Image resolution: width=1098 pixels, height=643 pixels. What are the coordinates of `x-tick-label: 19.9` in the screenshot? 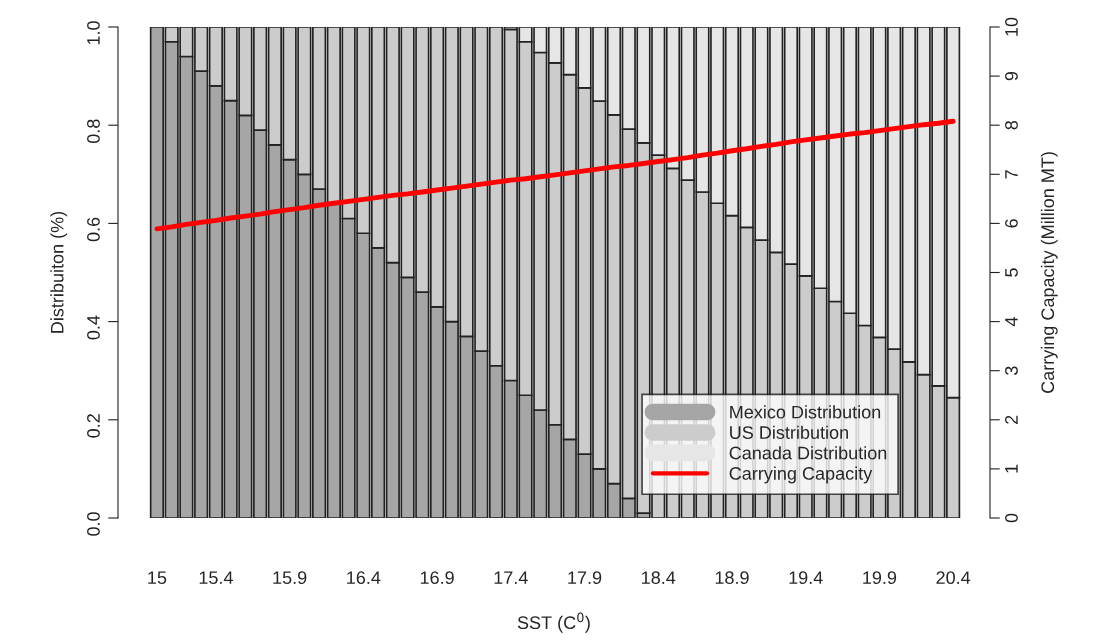 It's located at (880, 578).